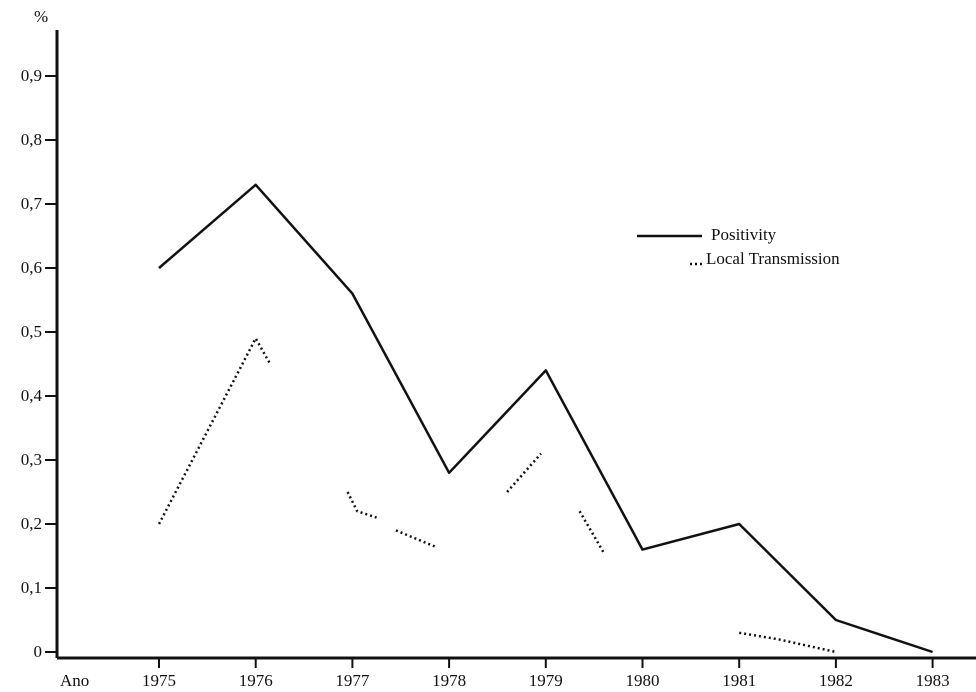 The width and height of the screenshot is (976, 692). What do you see at coordinates (32, 395) in the screenshot?
I see `y-tick-label: 0,4` at bounding box center [32, 395].